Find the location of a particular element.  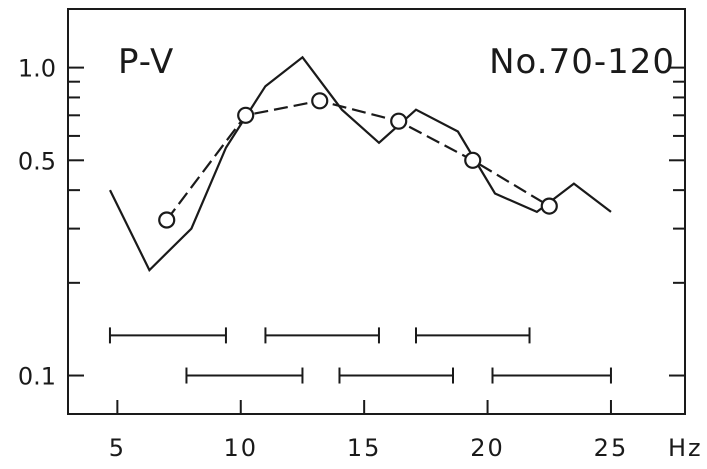

y-tick-label: 1.0 is located at coordinates (37, 69).